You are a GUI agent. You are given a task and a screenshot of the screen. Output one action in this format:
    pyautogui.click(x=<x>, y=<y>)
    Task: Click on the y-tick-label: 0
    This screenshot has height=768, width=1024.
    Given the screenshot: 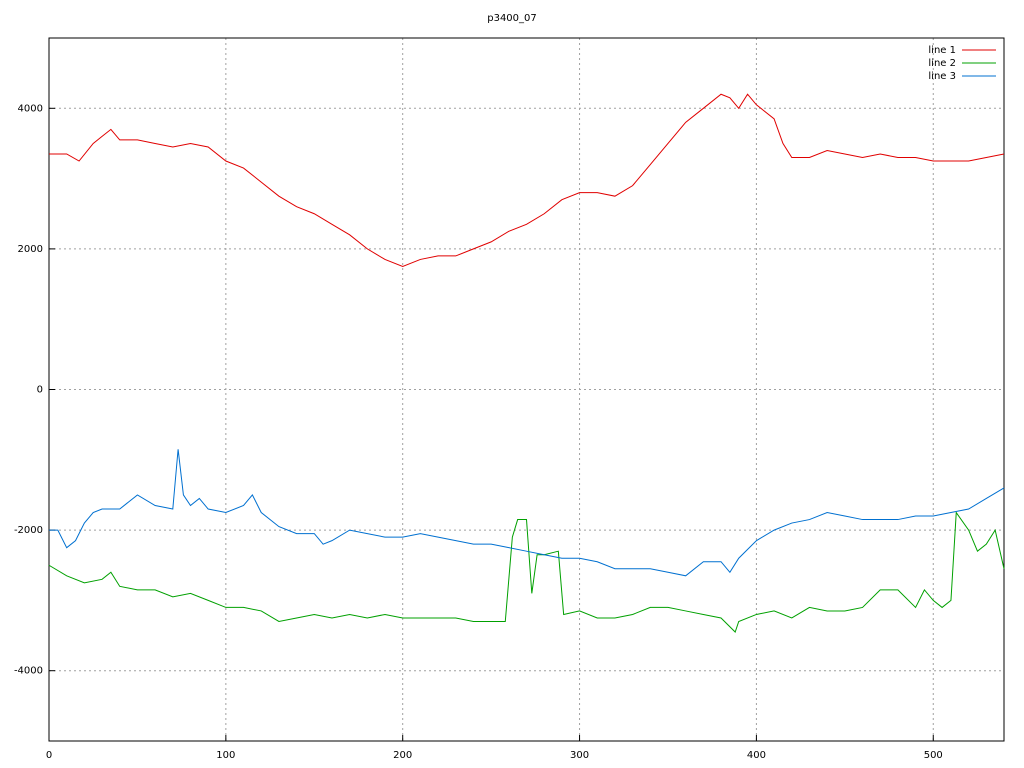 What is the action you would take?
    pyautogui.click(x=40, y=390)
    